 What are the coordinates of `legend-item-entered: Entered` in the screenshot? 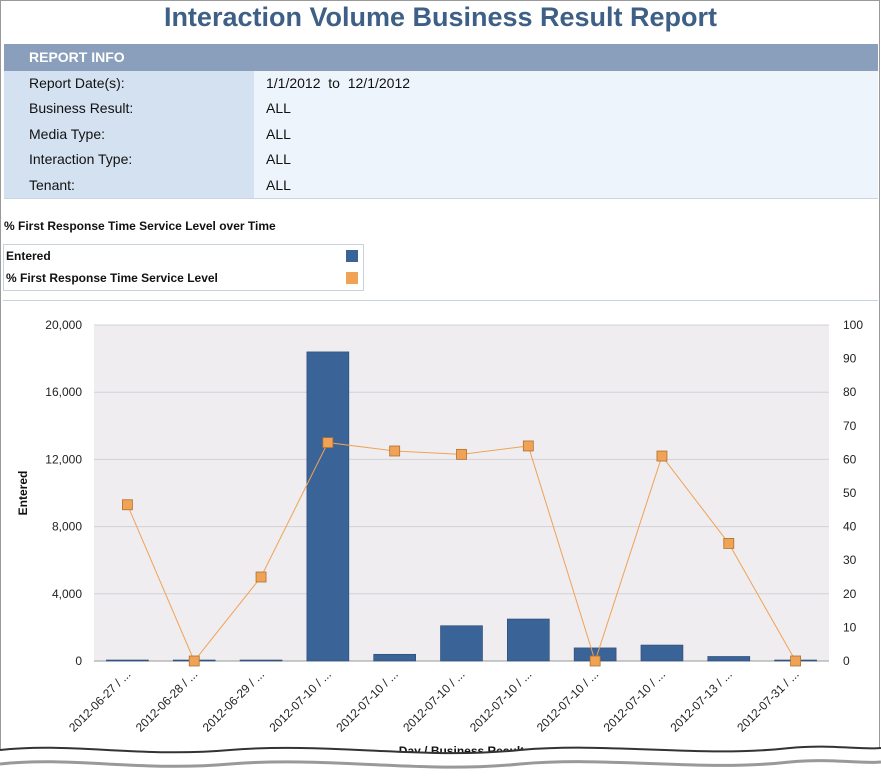 It's located at (183, 256).